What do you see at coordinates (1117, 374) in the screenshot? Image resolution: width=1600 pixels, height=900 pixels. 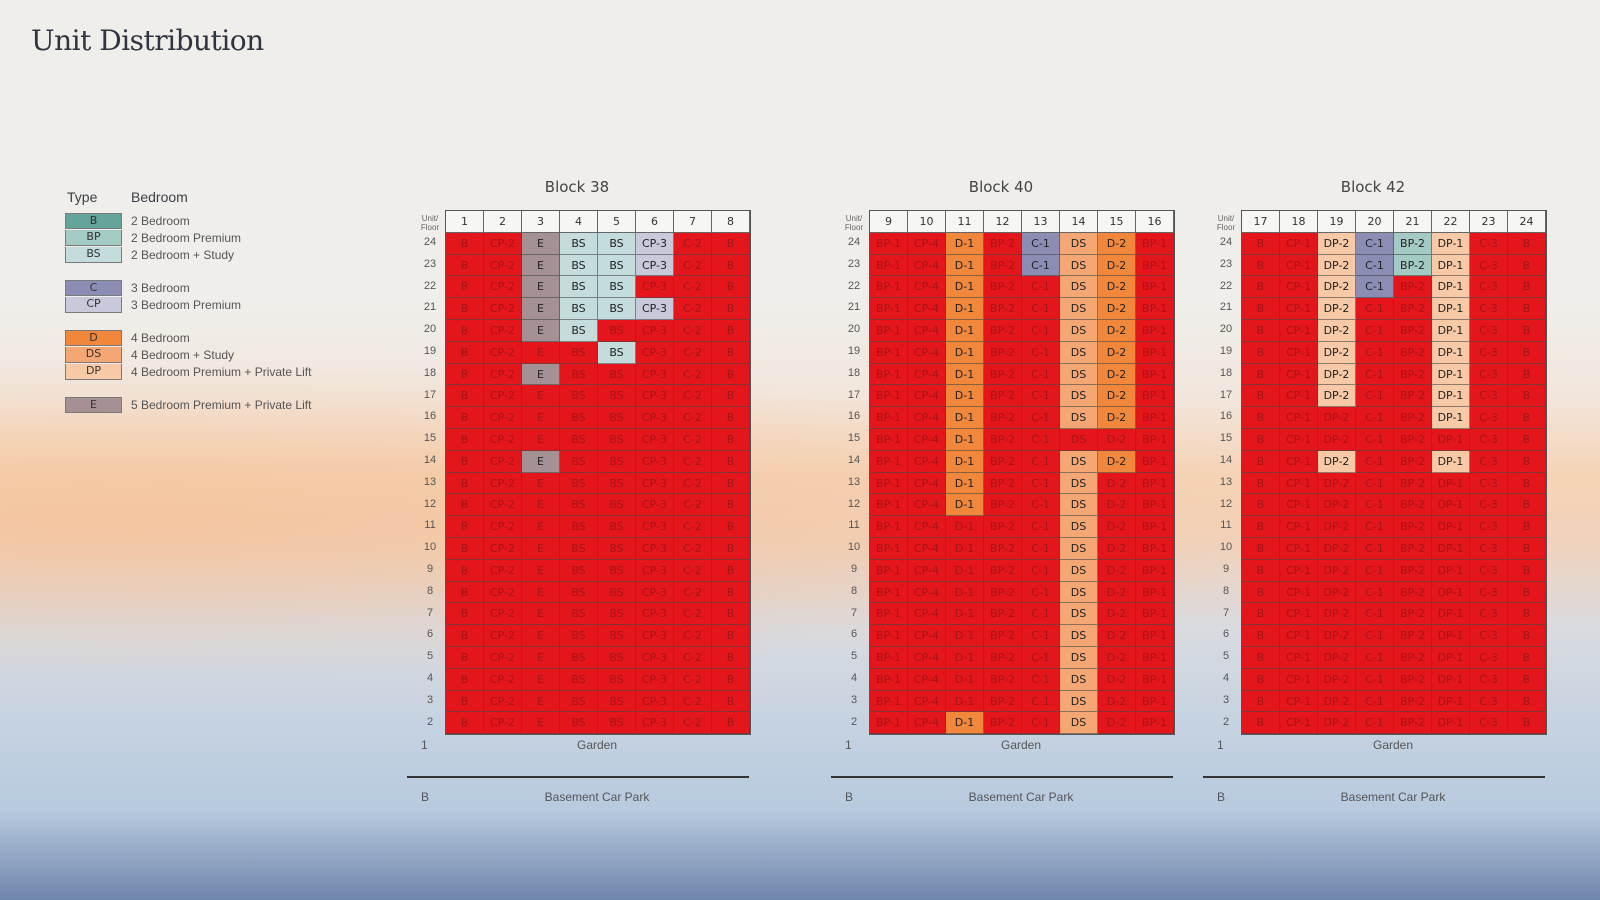 I see `unit-cell: D-2` at bounding box center [1117, 374].